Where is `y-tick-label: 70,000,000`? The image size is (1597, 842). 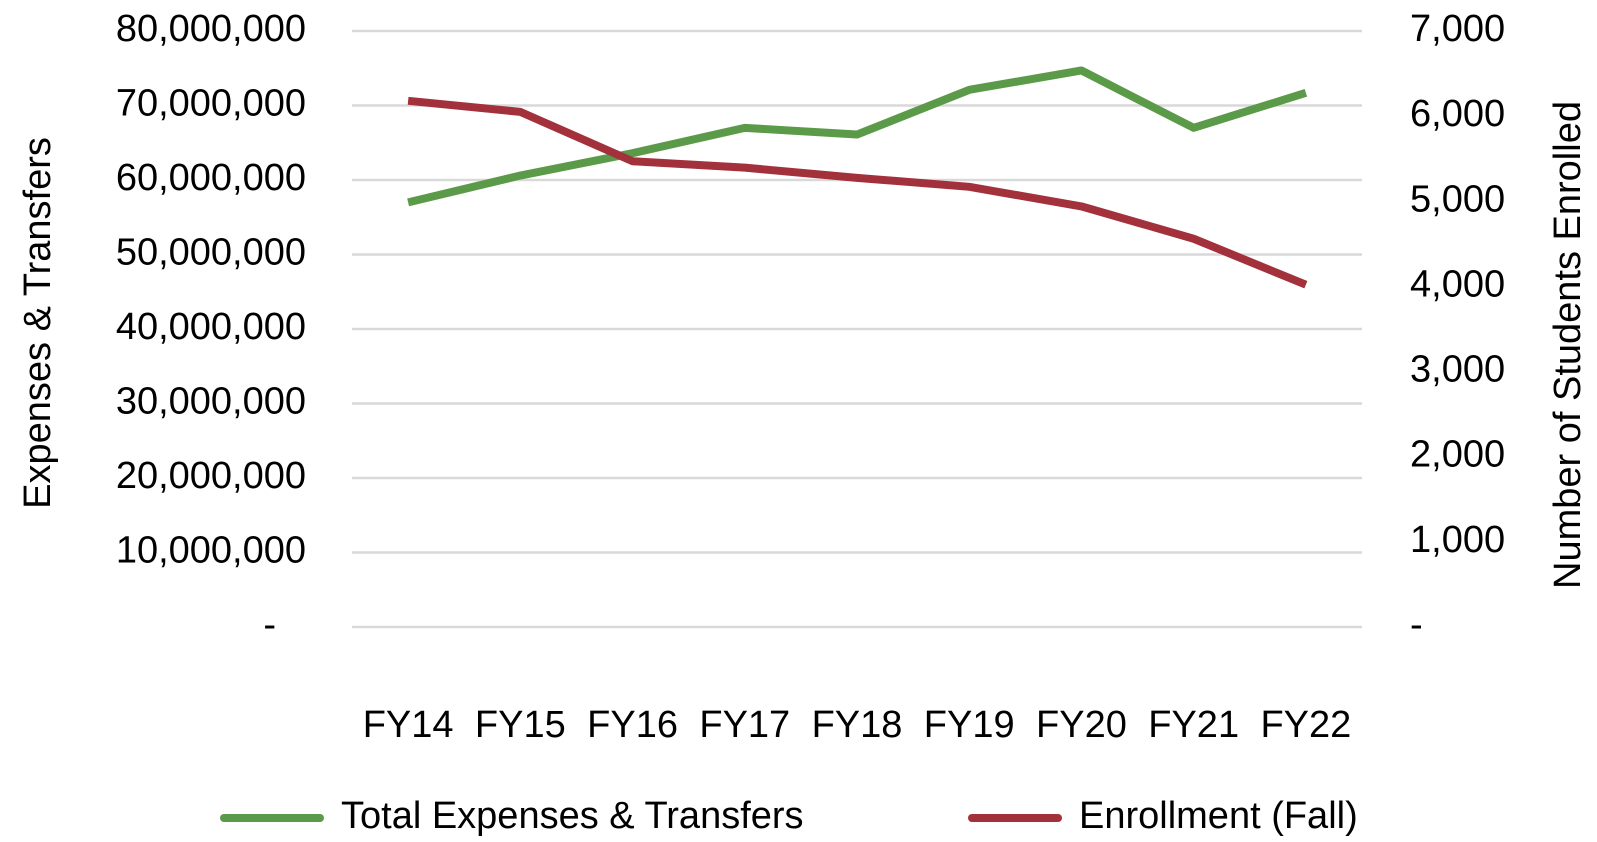
y-tick-label: 70,000,000 is located at coordinates (211, 104).